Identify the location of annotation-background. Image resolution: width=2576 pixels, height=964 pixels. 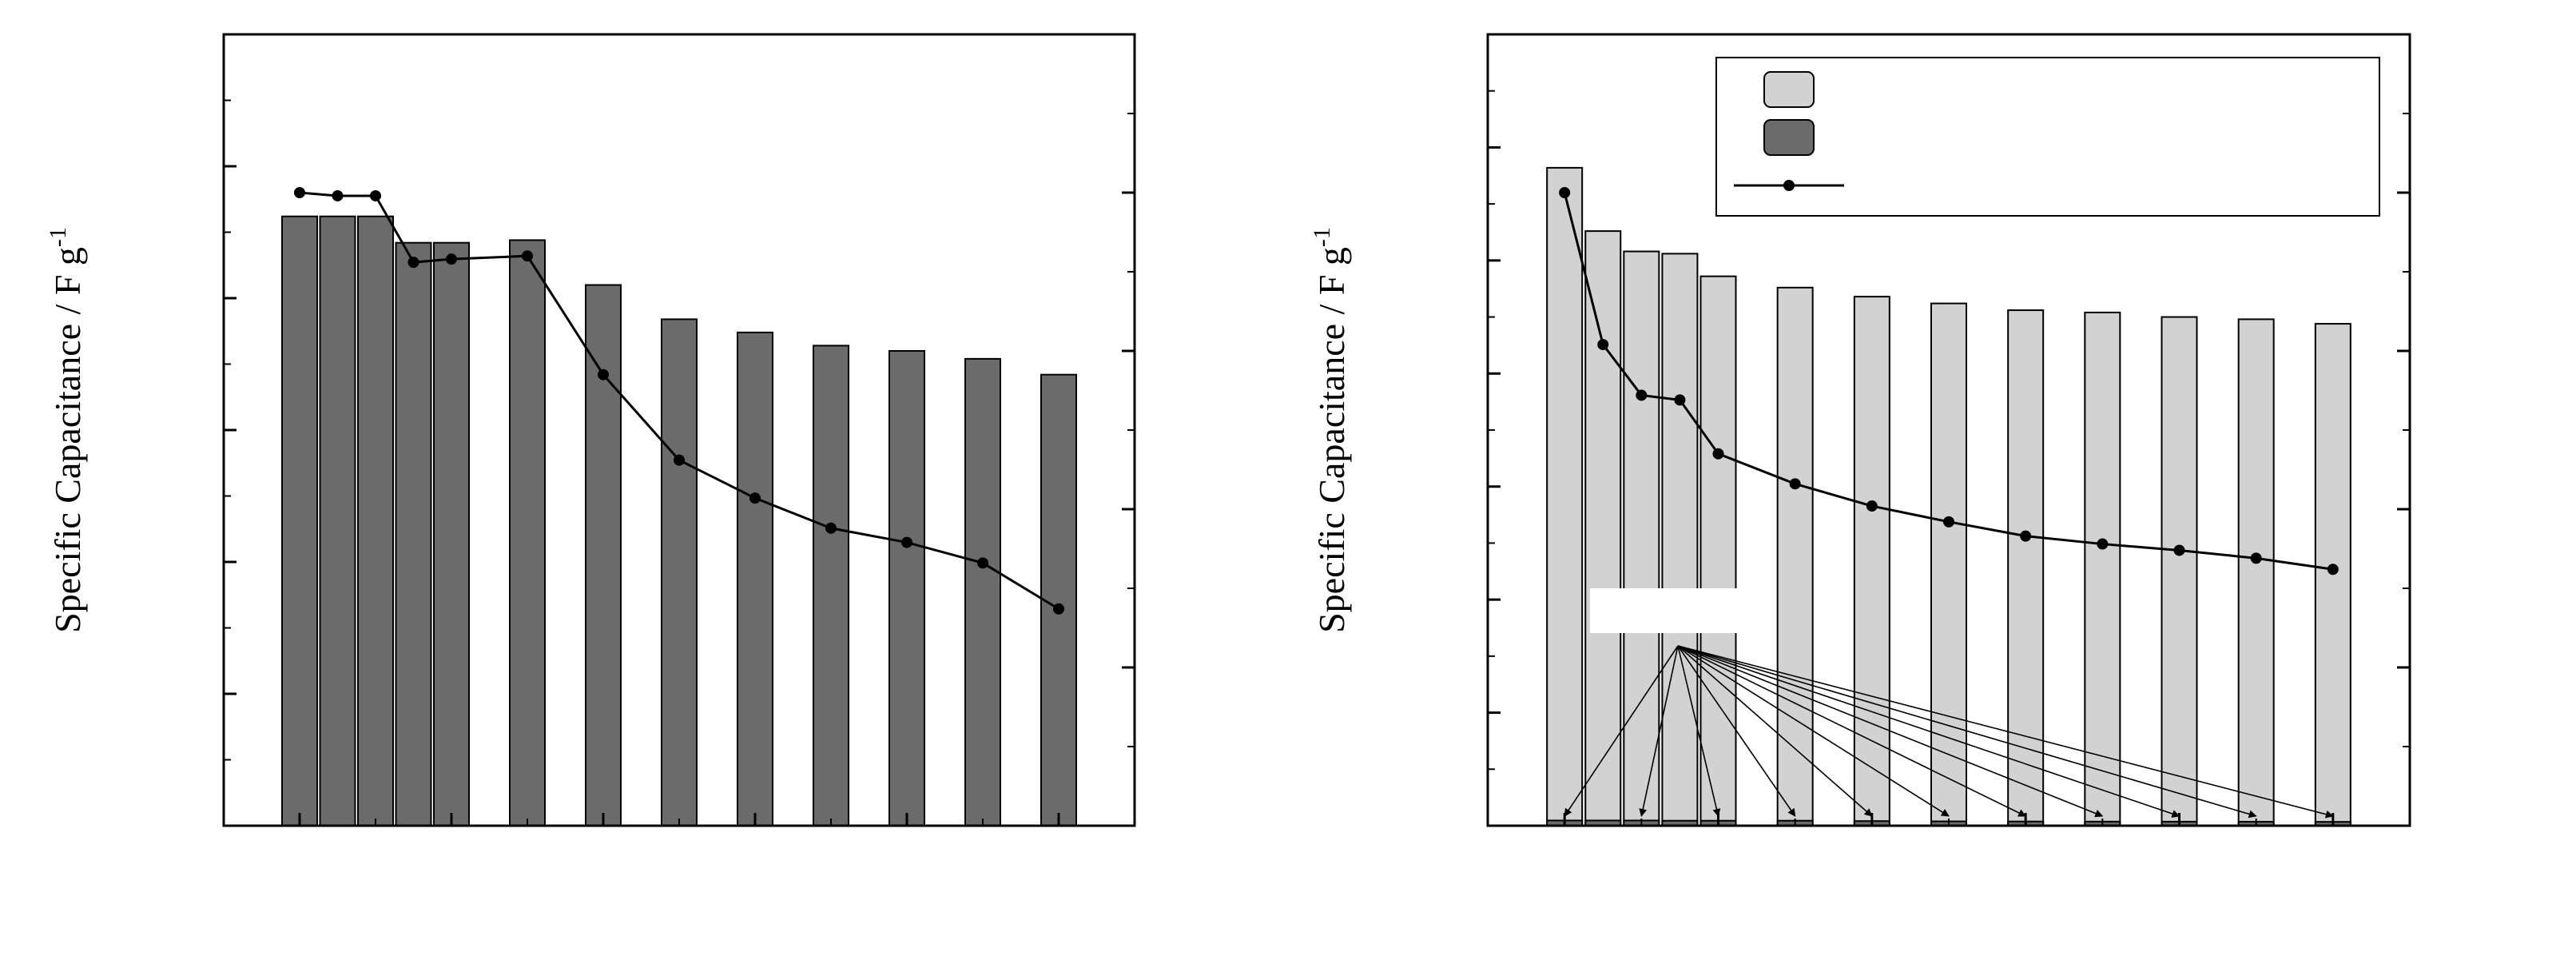
(1678, 610).